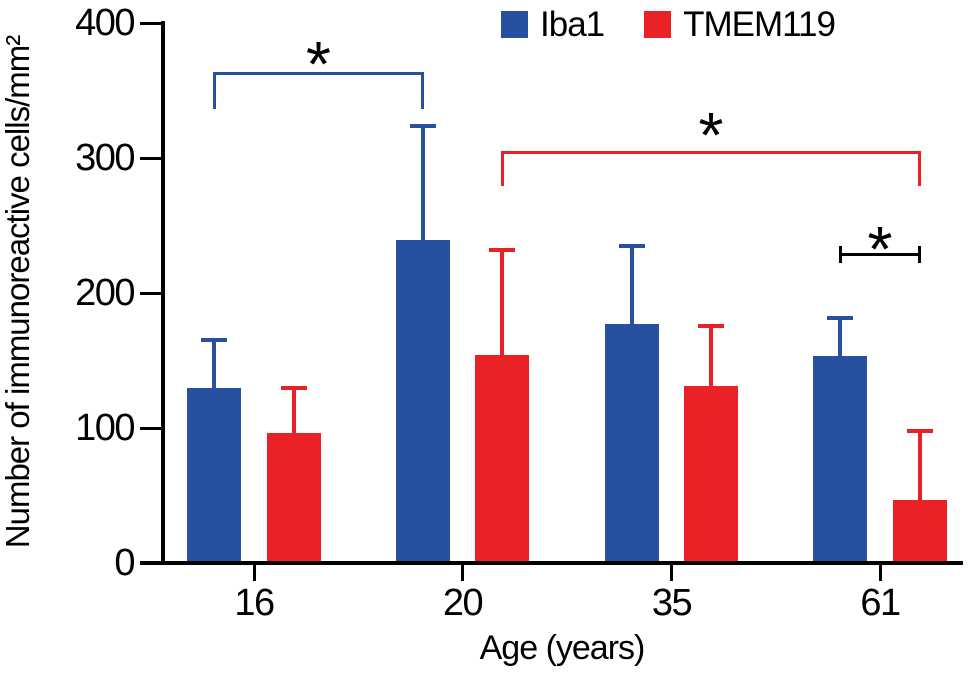  Describe the element at coordinates (658, 24) in the screenshot. I see `legend-color-swatch-tmem119` at that location.